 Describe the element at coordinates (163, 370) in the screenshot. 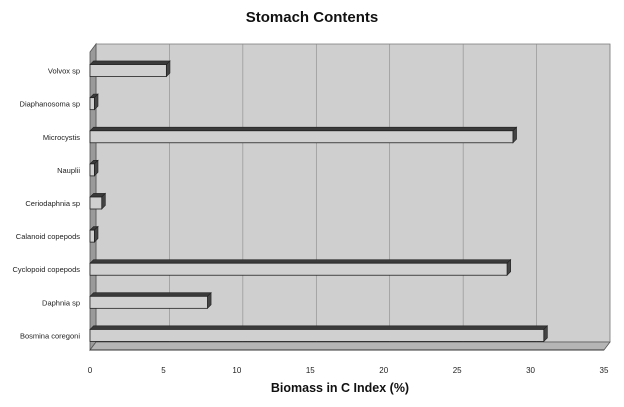

I see `tick-label: 5` at that location.